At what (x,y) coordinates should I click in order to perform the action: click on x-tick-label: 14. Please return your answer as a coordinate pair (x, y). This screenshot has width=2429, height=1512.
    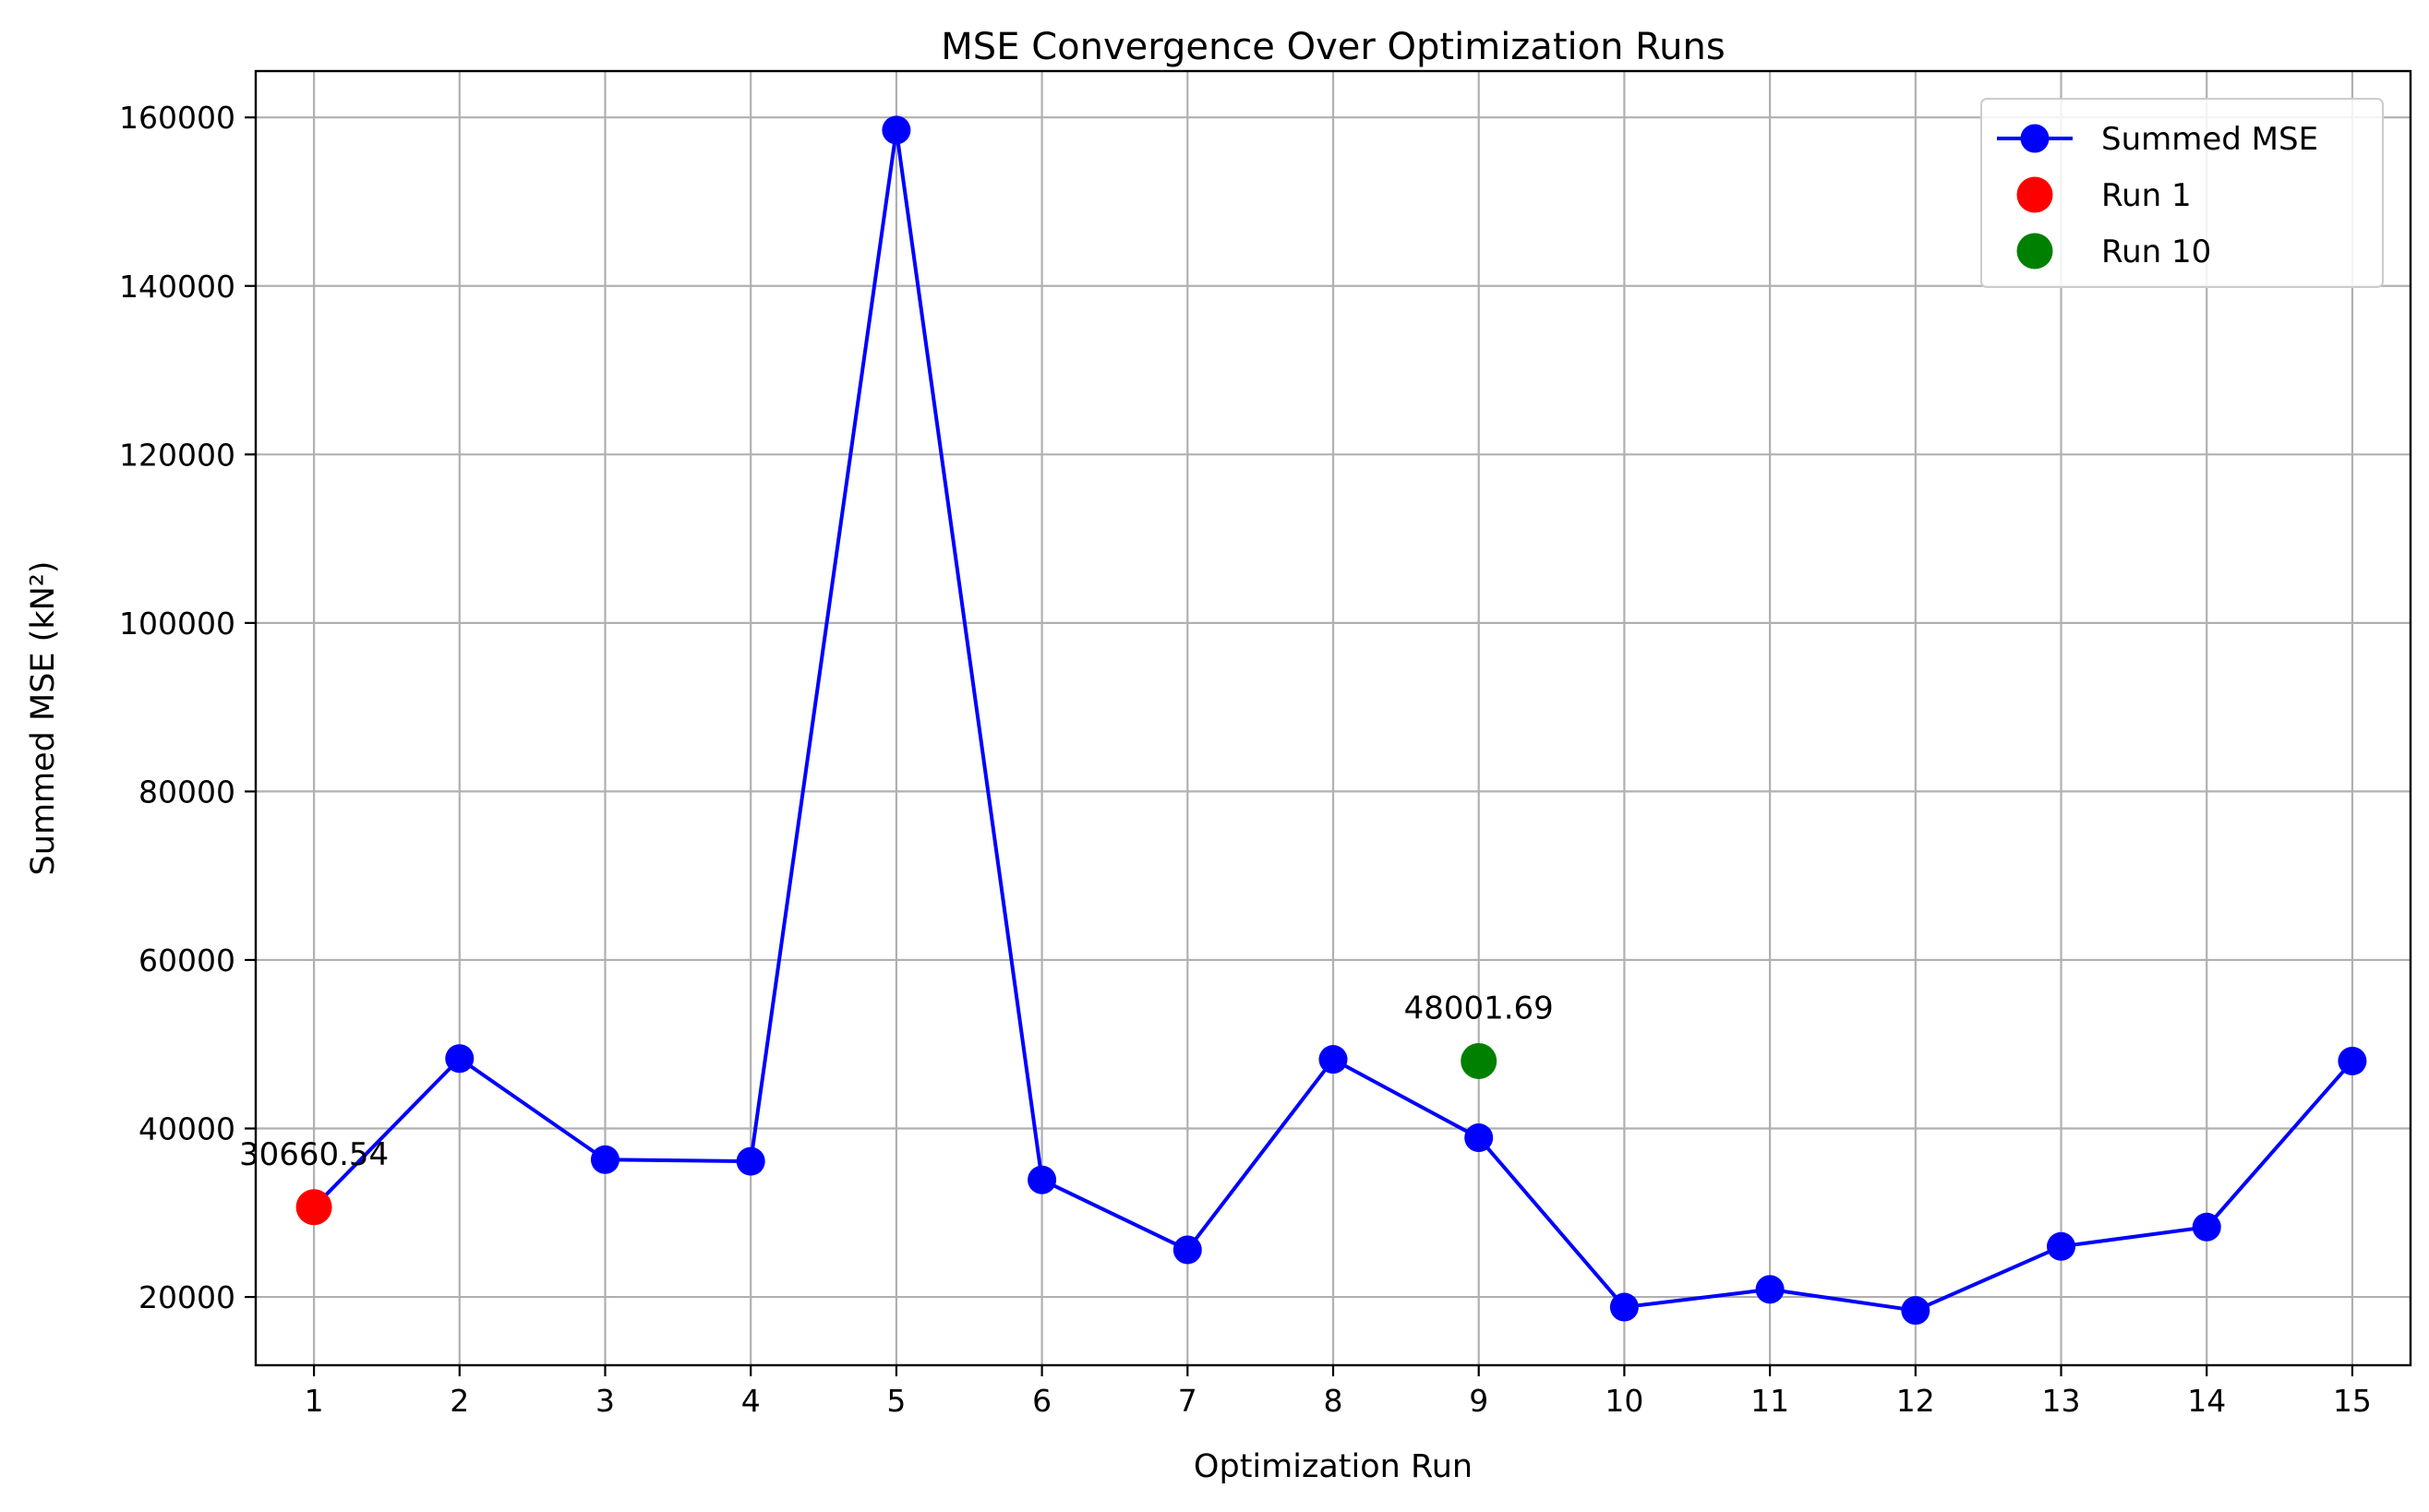
    Looking at the image, I should click on (2206, 1401).